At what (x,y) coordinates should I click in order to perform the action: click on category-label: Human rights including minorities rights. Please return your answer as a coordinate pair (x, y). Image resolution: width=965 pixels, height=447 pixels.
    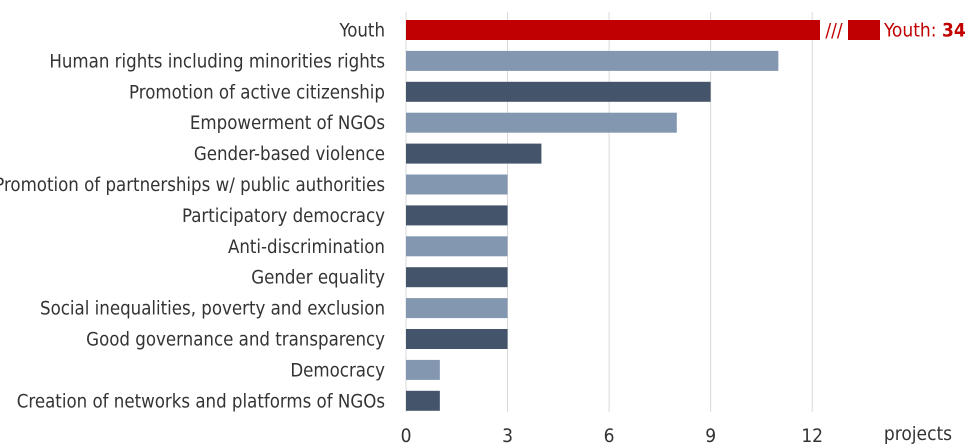
    Looking at the image, I should click on (217, 61).